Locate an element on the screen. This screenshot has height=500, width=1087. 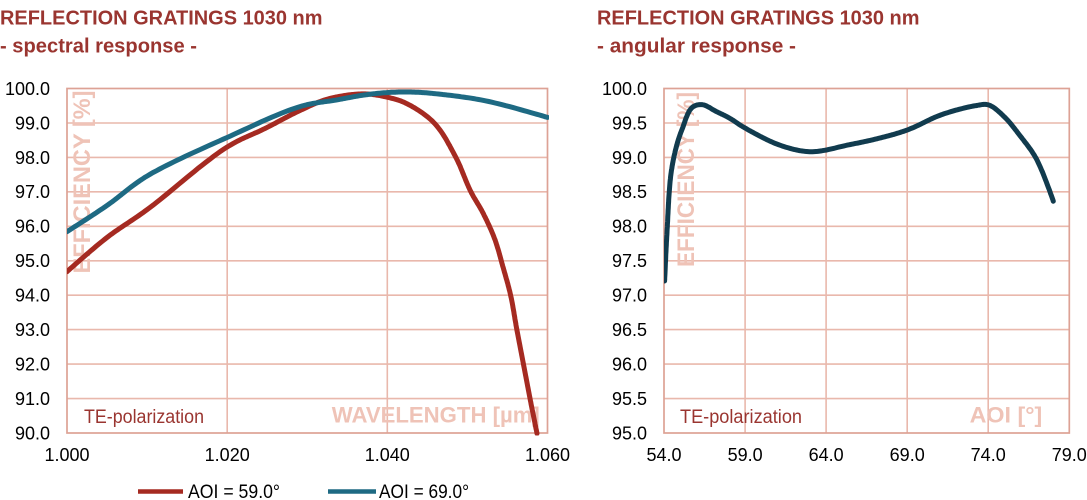
svg-text: 97.5 is located at coordinates (629, 261).